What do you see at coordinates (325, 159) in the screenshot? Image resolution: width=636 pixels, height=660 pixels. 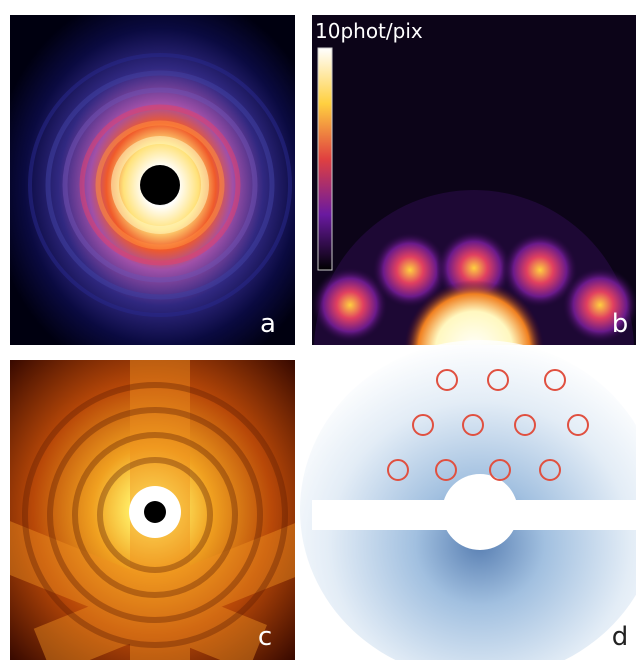 I see `colorbar` at bounding box center [325, 159].